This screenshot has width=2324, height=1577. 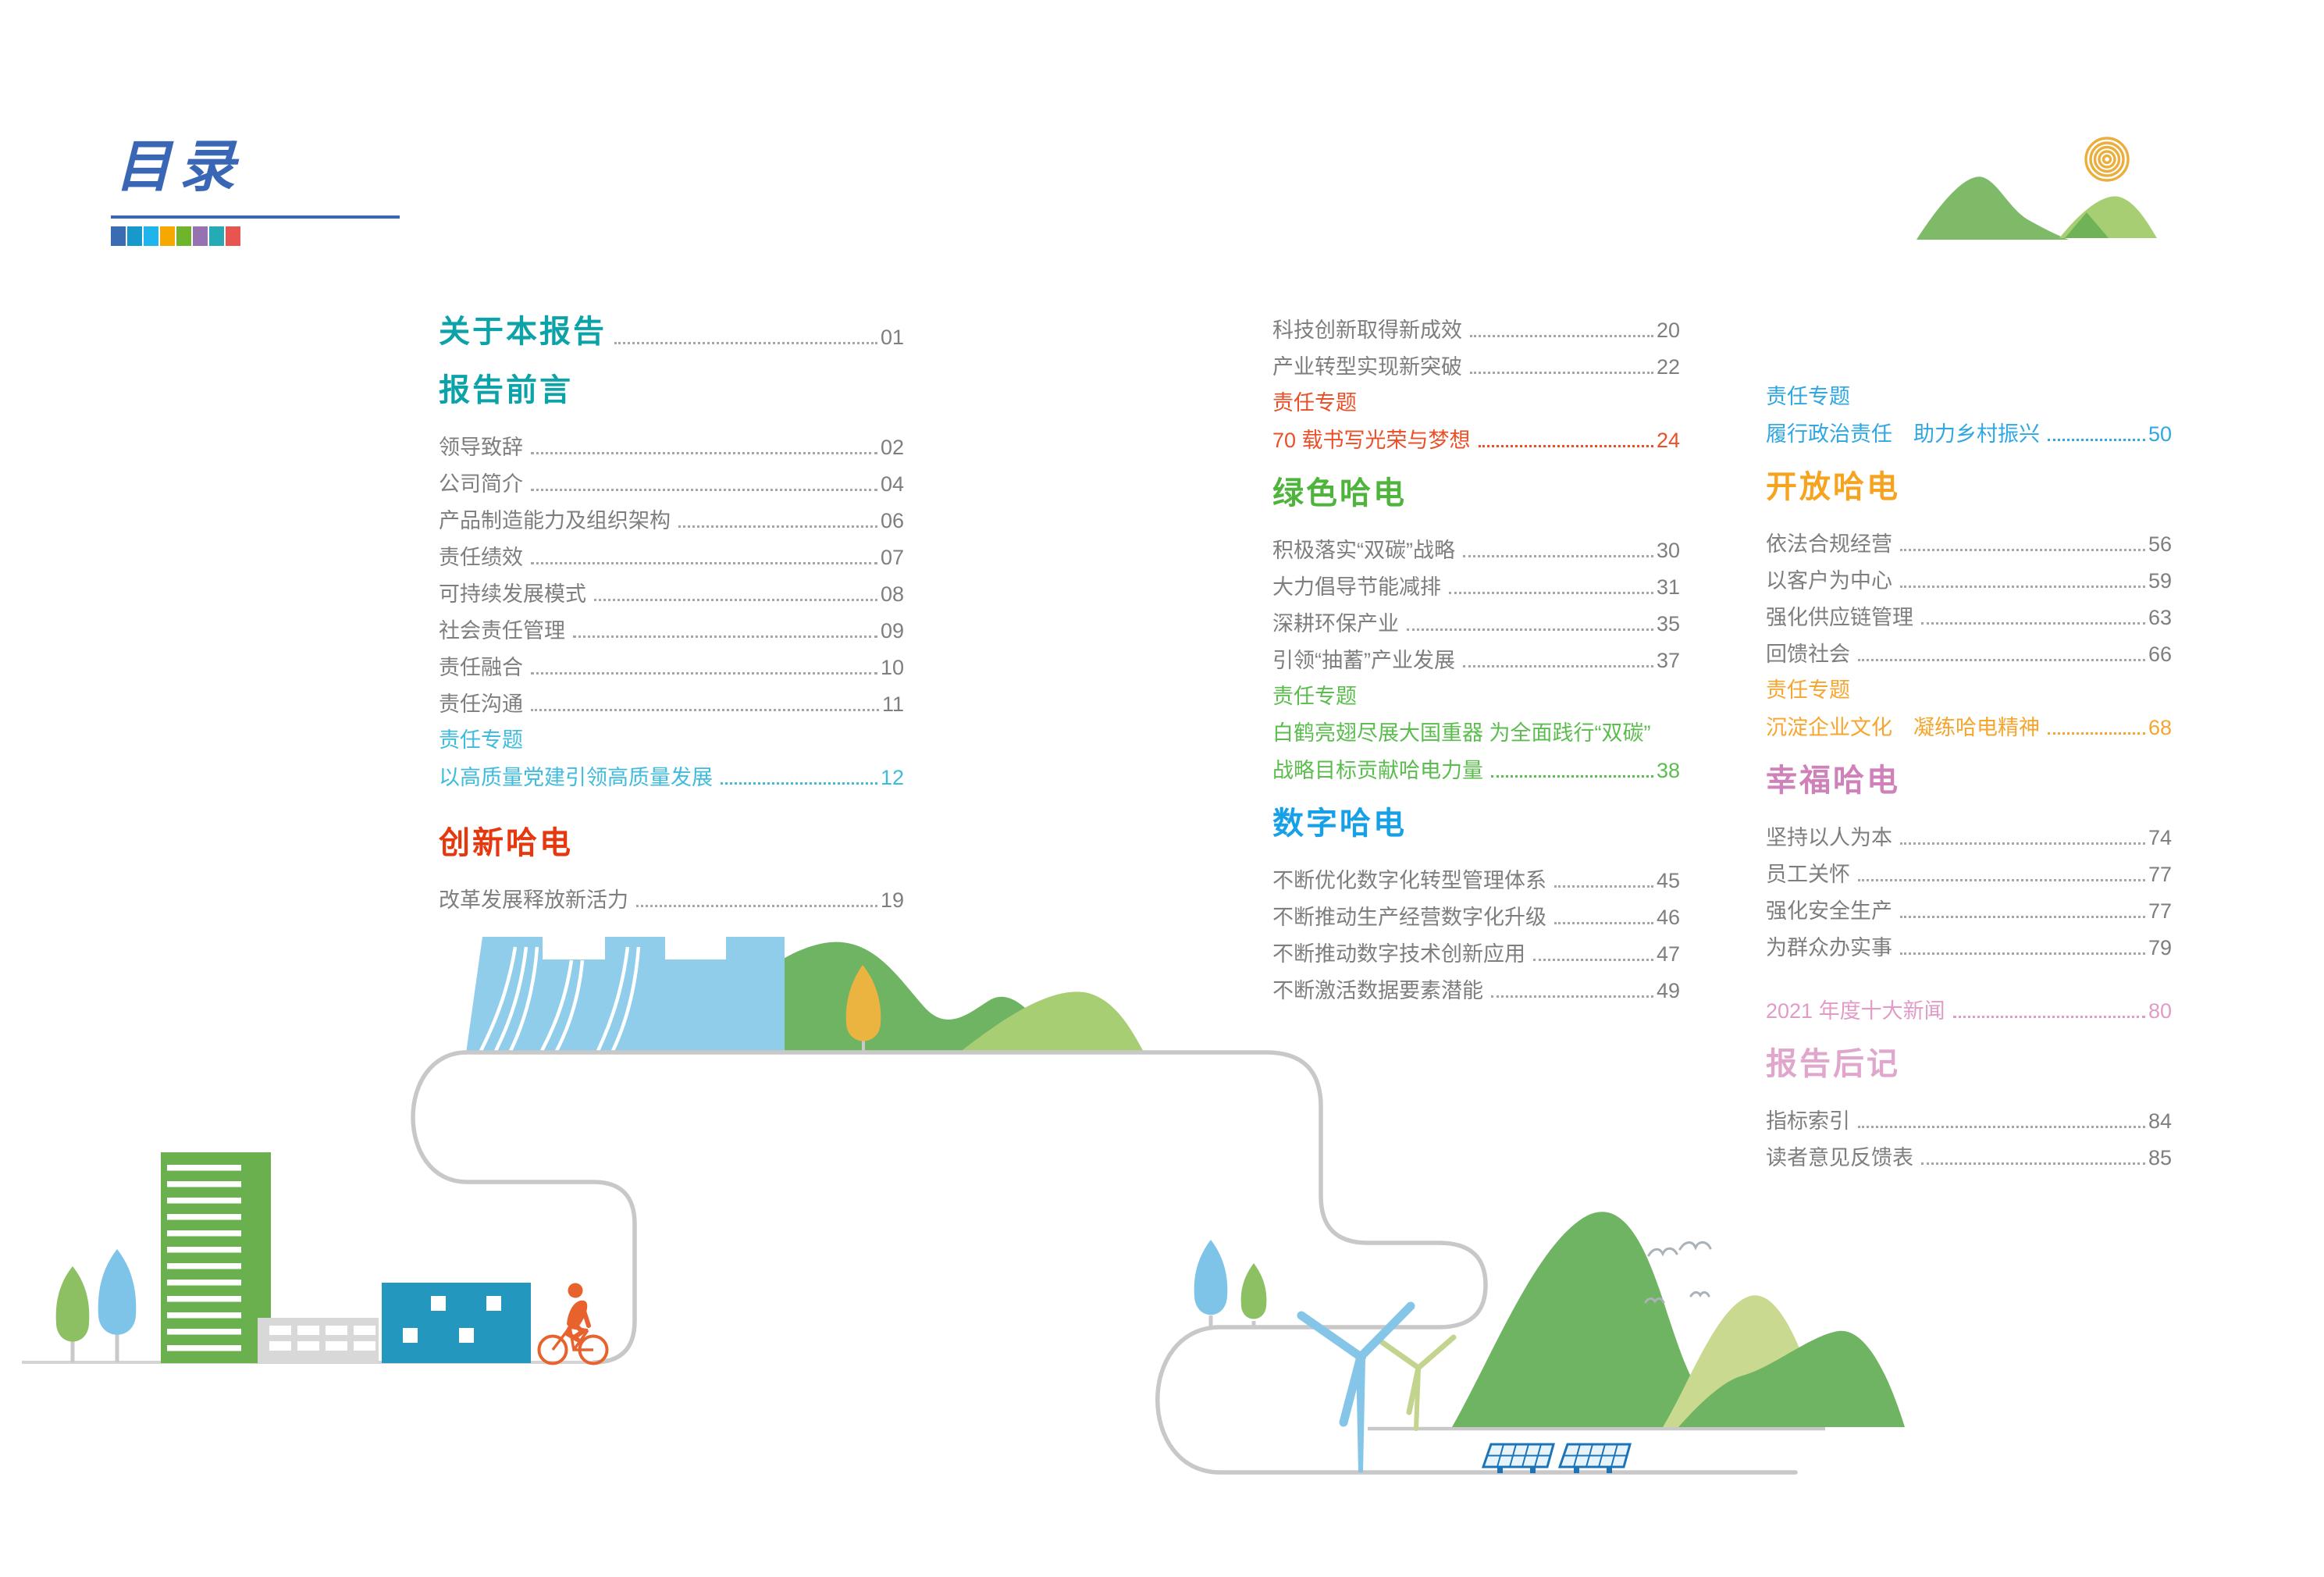 What do you see at coordinates (1969, 611) in the screenshot?
I see `toc-entry: 强化供应链管理 63` at bounding box center [1969, 611].